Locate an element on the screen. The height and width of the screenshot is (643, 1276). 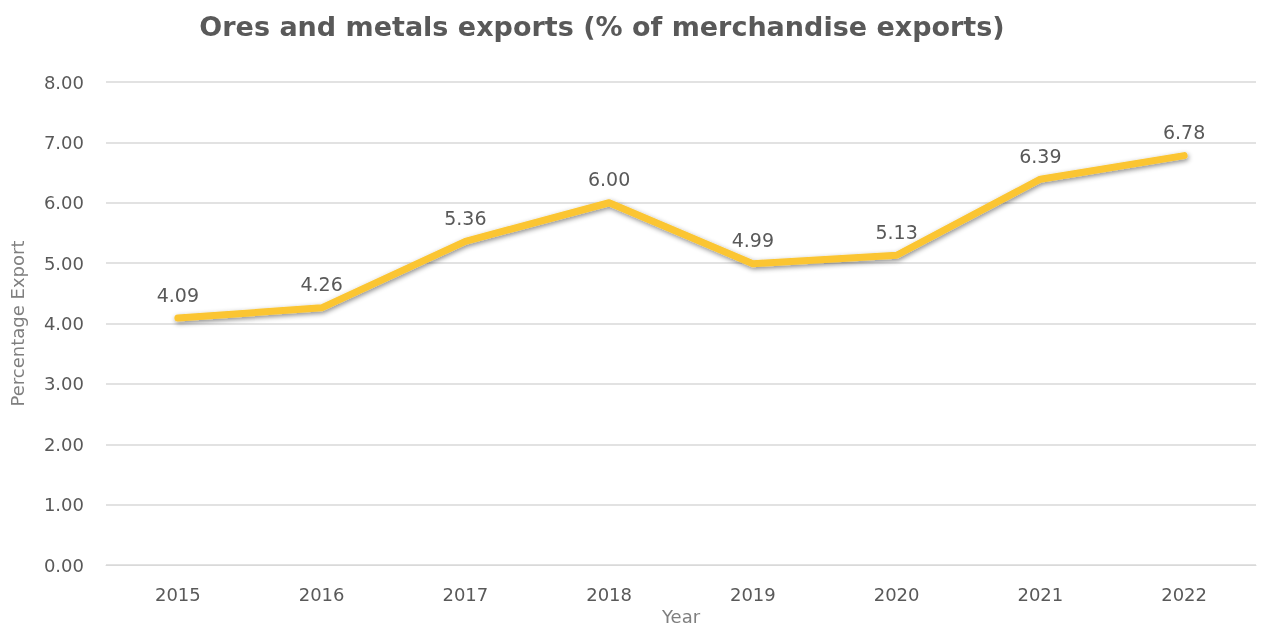
y-tick-label: 1.00 is located at coordinates (63, 505).